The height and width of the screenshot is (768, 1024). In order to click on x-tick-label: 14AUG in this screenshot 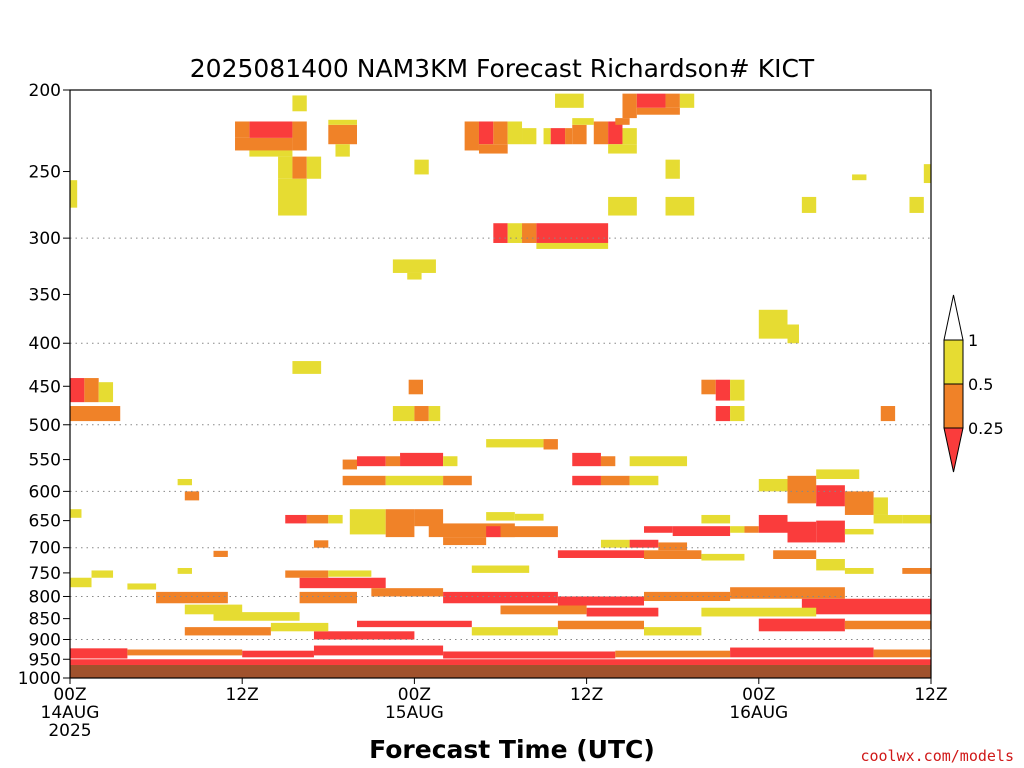, I will do `click(70, 713)`.